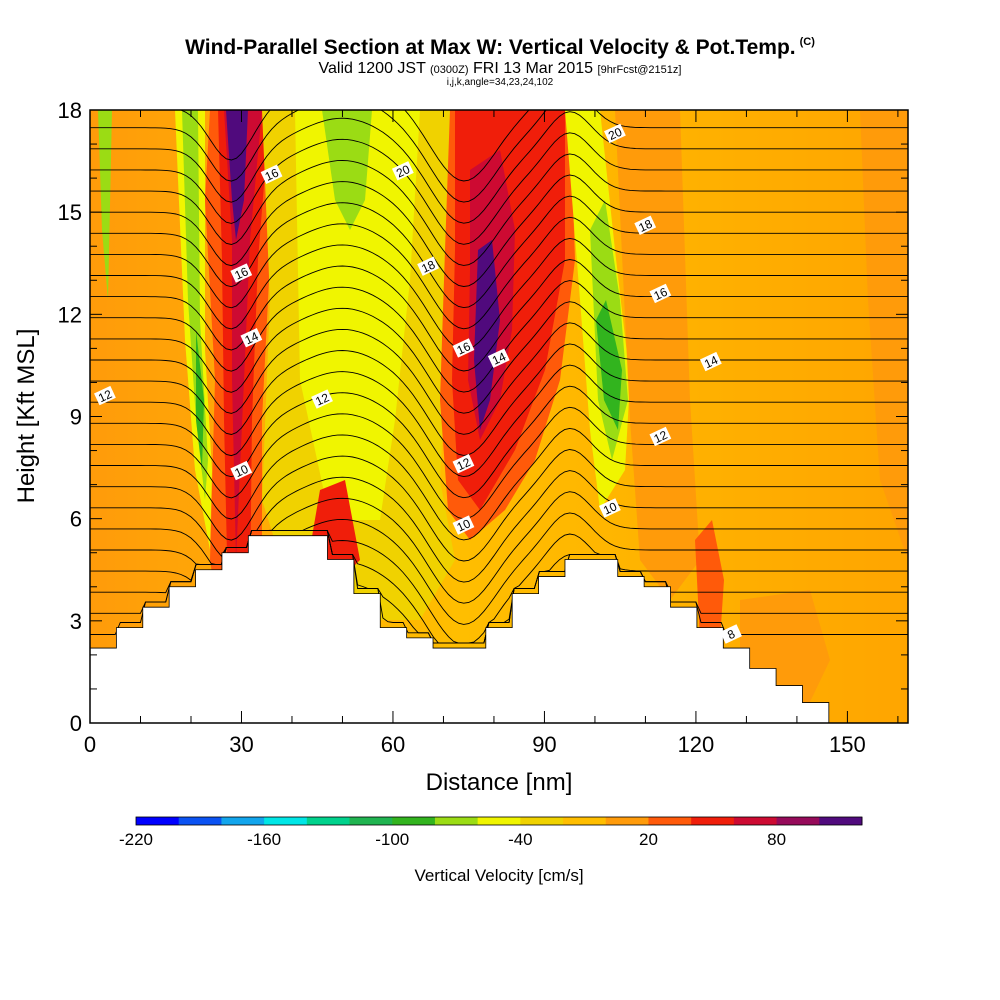 This screenshot has height=1000, width=1000. What do you see at coordinates (544, 744) in the screenshot?
I see `x-tick-label: 90` at bounding box center [544, 744].